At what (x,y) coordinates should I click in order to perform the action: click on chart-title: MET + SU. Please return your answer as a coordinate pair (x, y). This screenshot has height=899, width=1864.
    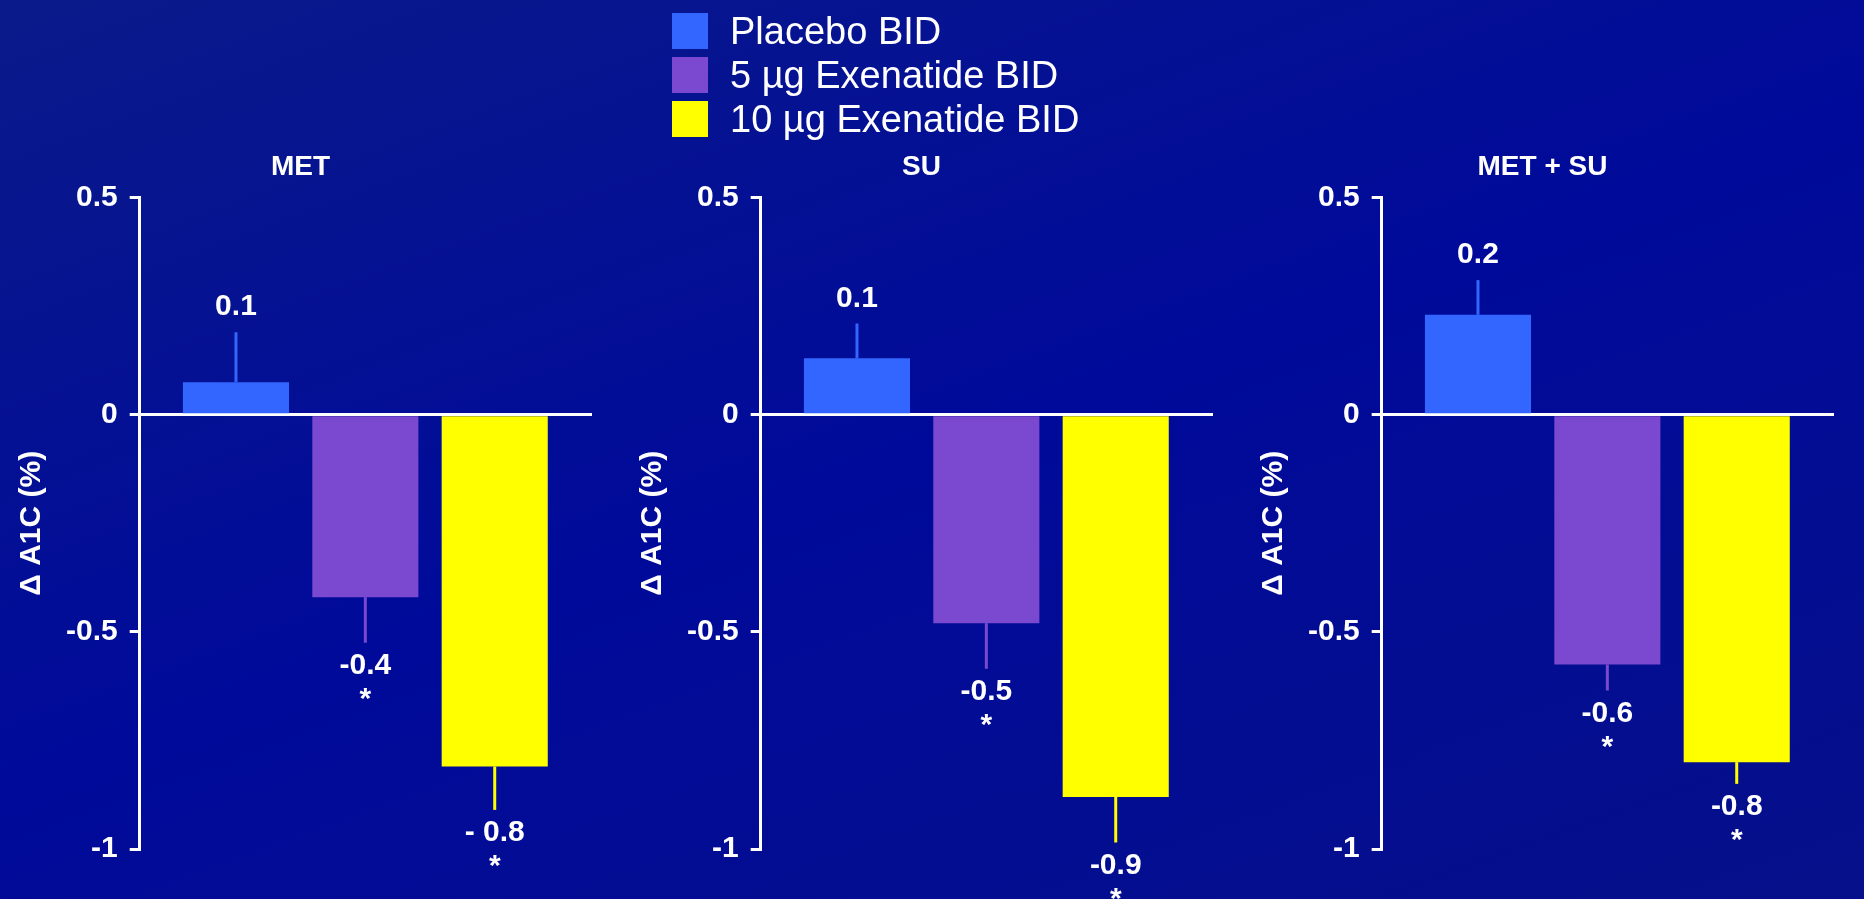
    Looking at the image, I should click on (1542, 165).